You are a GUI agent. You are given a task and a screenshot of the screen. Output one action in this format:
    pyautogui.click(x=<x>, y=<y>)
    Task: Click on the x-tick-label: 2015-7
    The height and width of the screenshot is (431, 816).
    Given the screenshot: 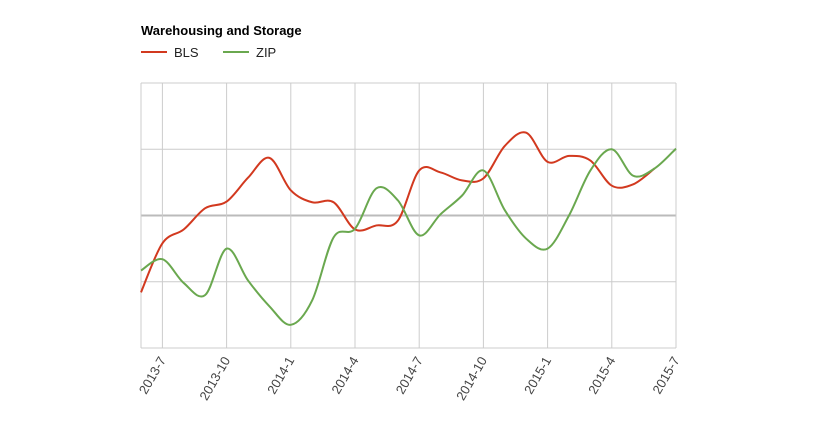 What is the action you would take?
    pyautogui.click(x=665, y=375)
    